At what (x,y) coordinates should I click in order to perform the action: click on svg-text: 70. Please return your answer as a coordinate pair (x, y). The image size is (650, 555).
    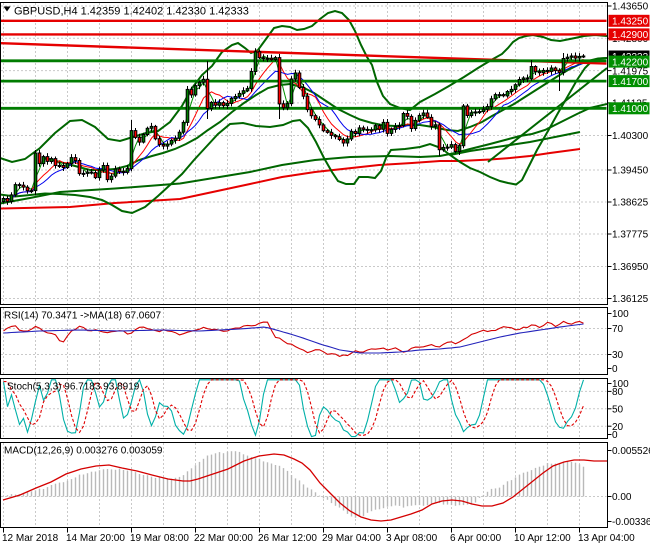
    Looking at the image, I should click on (618, 329).